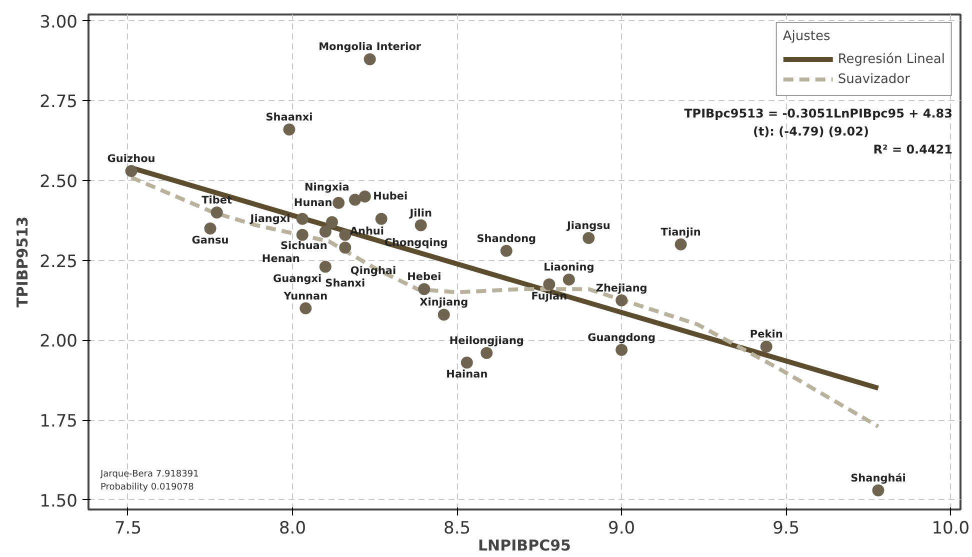 The height and width of the screenshot is (557, 972). What do you see at coordinates (588, 226) in the screenshot?
I see `annotation: Jiangsu` at bounding box center [588, 226].